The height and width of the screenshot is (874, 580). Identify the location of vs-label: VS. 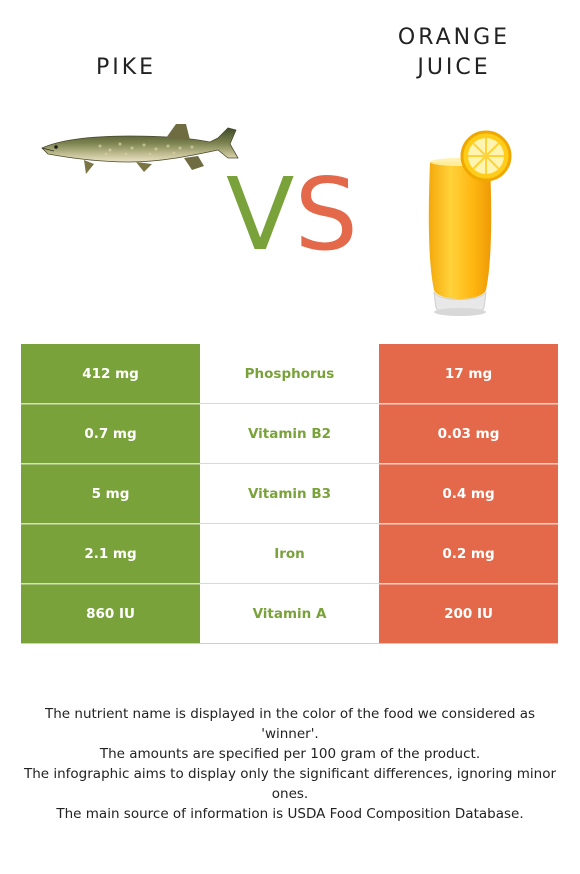
(292, 215).